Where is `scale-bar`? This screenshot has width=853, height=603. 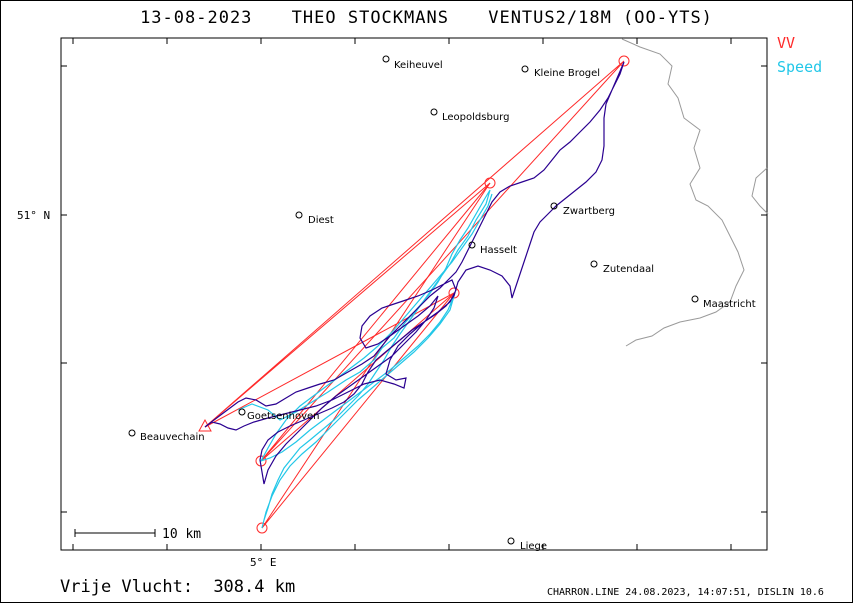 scale-bar is located at coordinates (115, 533).